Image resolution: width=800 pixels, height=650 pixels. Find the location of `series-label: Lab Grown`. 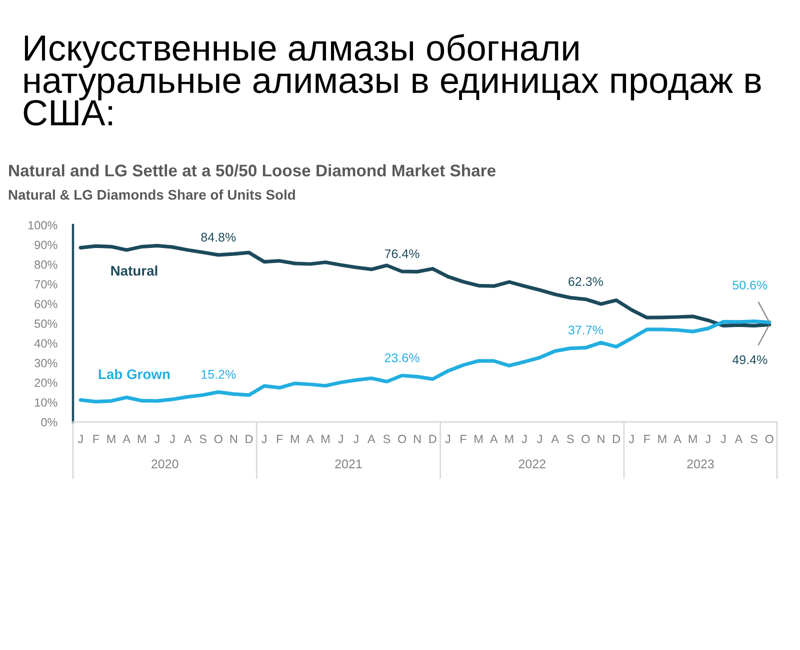

series-label: Lab Grown is located at coordinates (134, 374).